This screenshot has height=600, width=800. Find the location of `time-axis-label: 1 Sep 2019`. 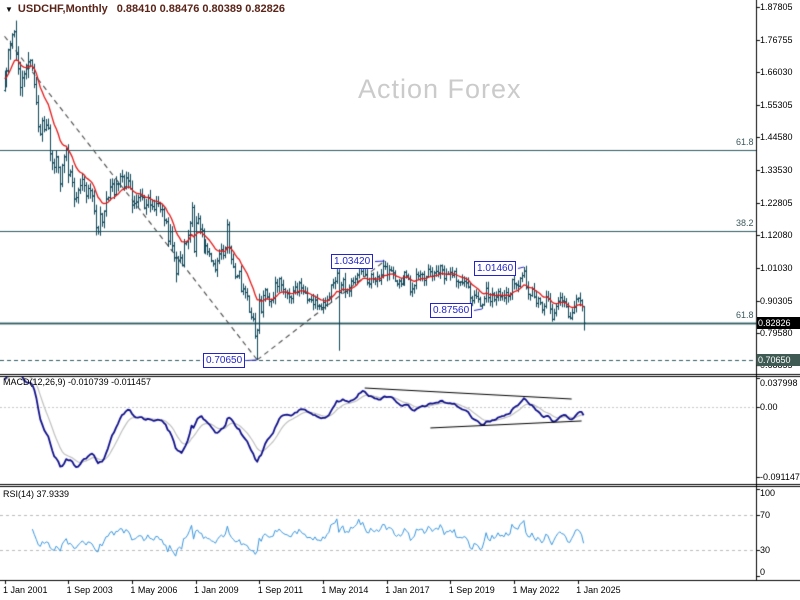

time-axis-label: 1 Sep 2019 is located at coordinates (471, 590).